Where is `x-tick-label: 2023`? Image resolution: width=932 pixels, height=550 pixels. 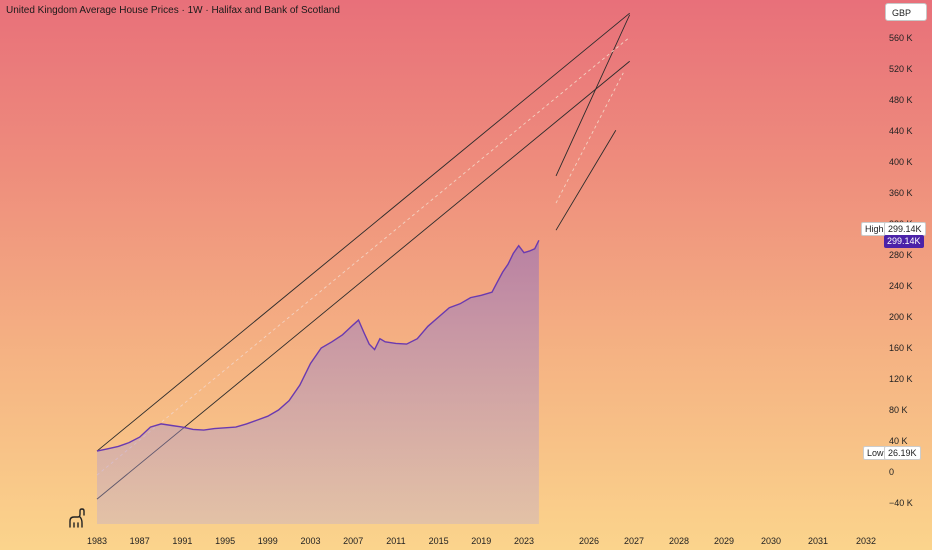
x-tick-label: 2023 is located at coordinates (524, 541).